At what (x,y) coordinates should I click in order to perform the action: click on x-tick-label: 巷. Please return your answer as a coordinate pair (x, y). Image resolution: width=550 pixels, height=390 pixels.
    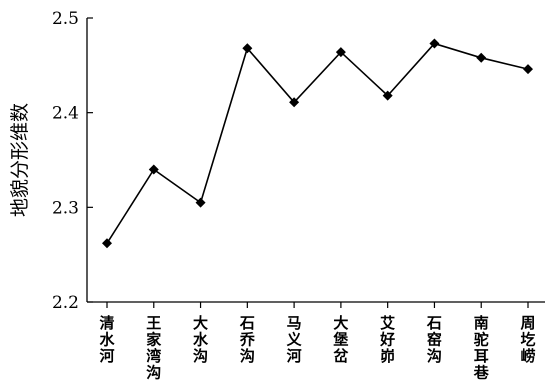
    Looking at the image, I should click on (481, 373).